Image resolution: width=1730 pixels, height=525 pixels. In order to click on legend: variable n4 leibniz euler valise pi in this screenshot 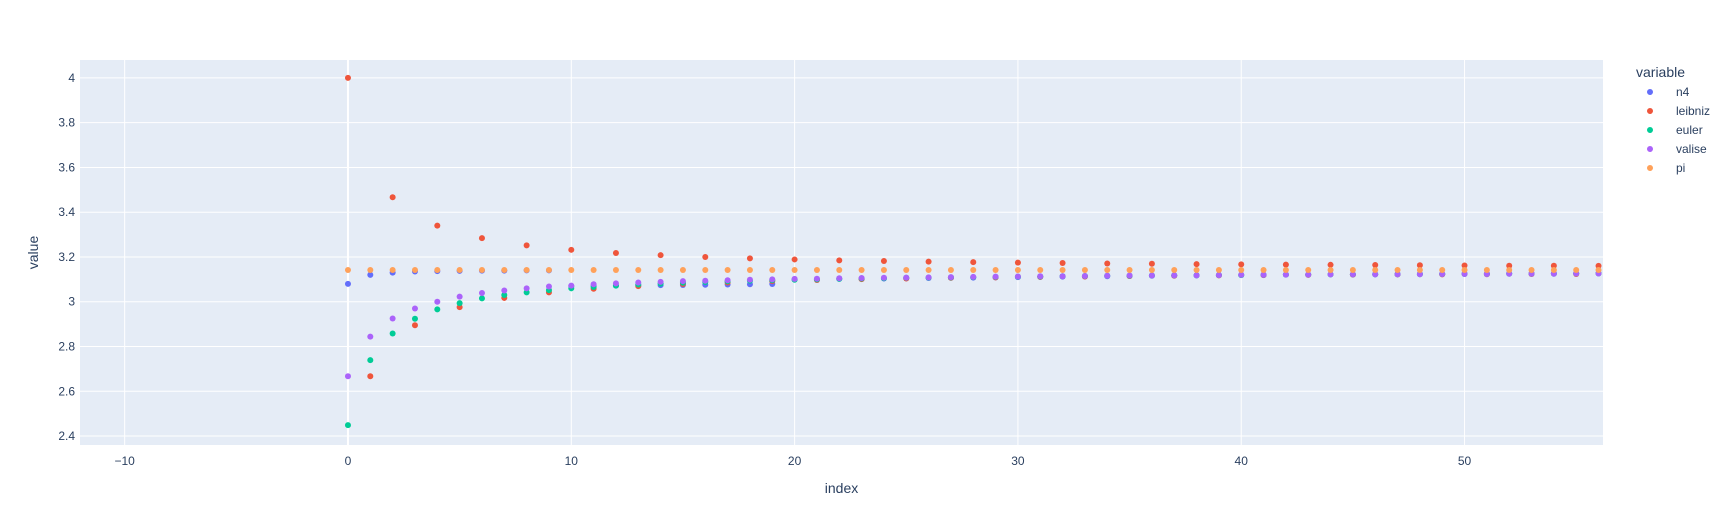, I will do `click(1673, 119)`.